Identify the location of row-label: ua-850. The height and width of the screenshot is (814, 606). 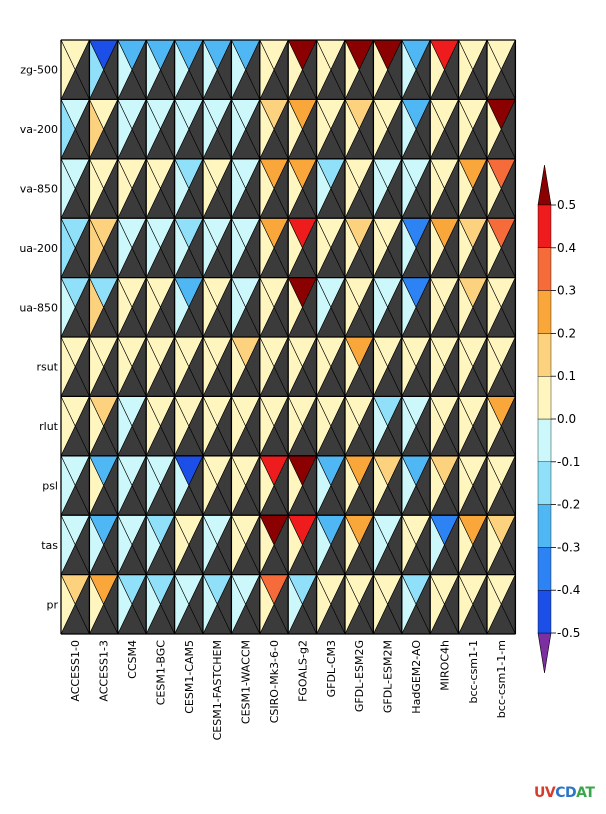
(38, 307).